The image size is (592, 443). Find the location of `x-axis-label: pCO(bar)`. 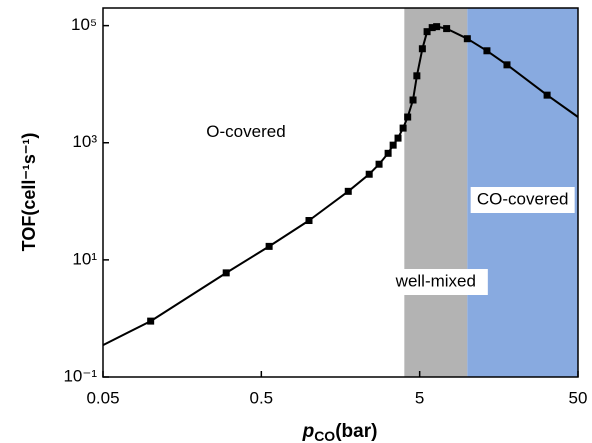

x-axis-label: pCO(bar) is located at coordinates (340, 432).